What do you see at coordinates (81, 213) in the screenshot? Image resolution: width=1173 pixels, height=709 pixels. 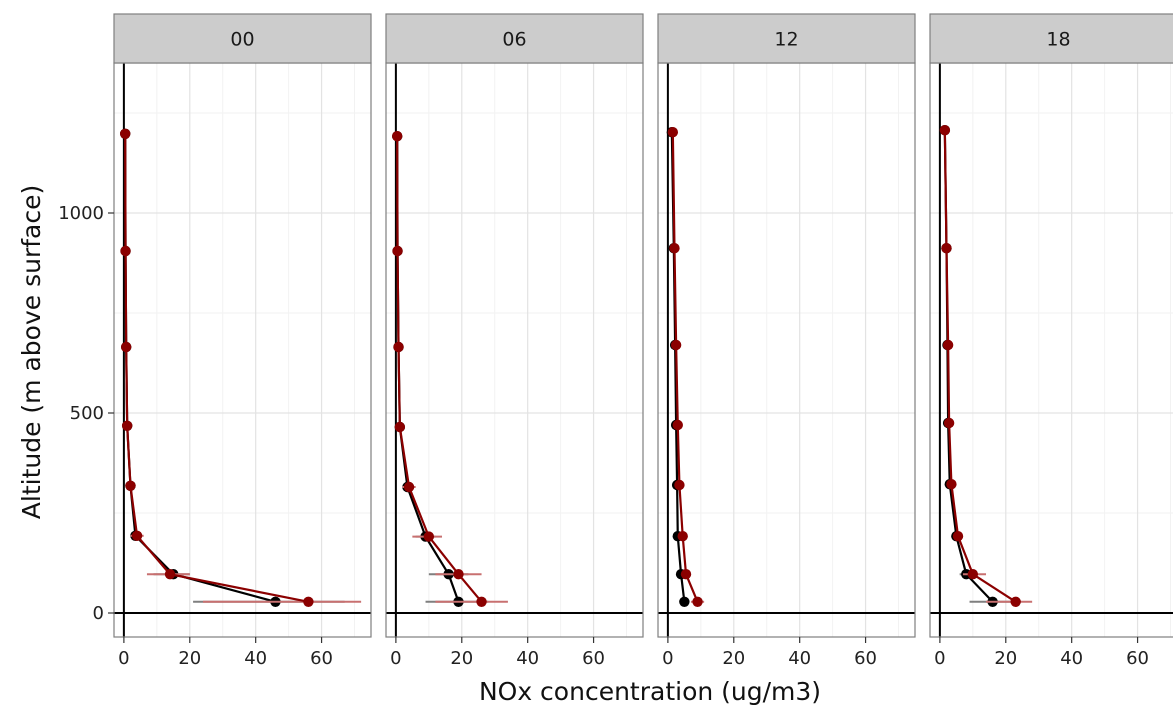 I see `y-tick-label: 1000` at bounding box center [81, 213].